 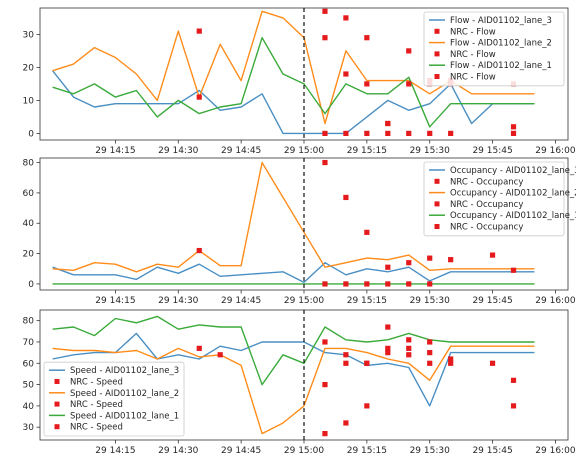 I want to click on legend-label: Speed - AID01102_lane_2, so click(x=124, y=394).